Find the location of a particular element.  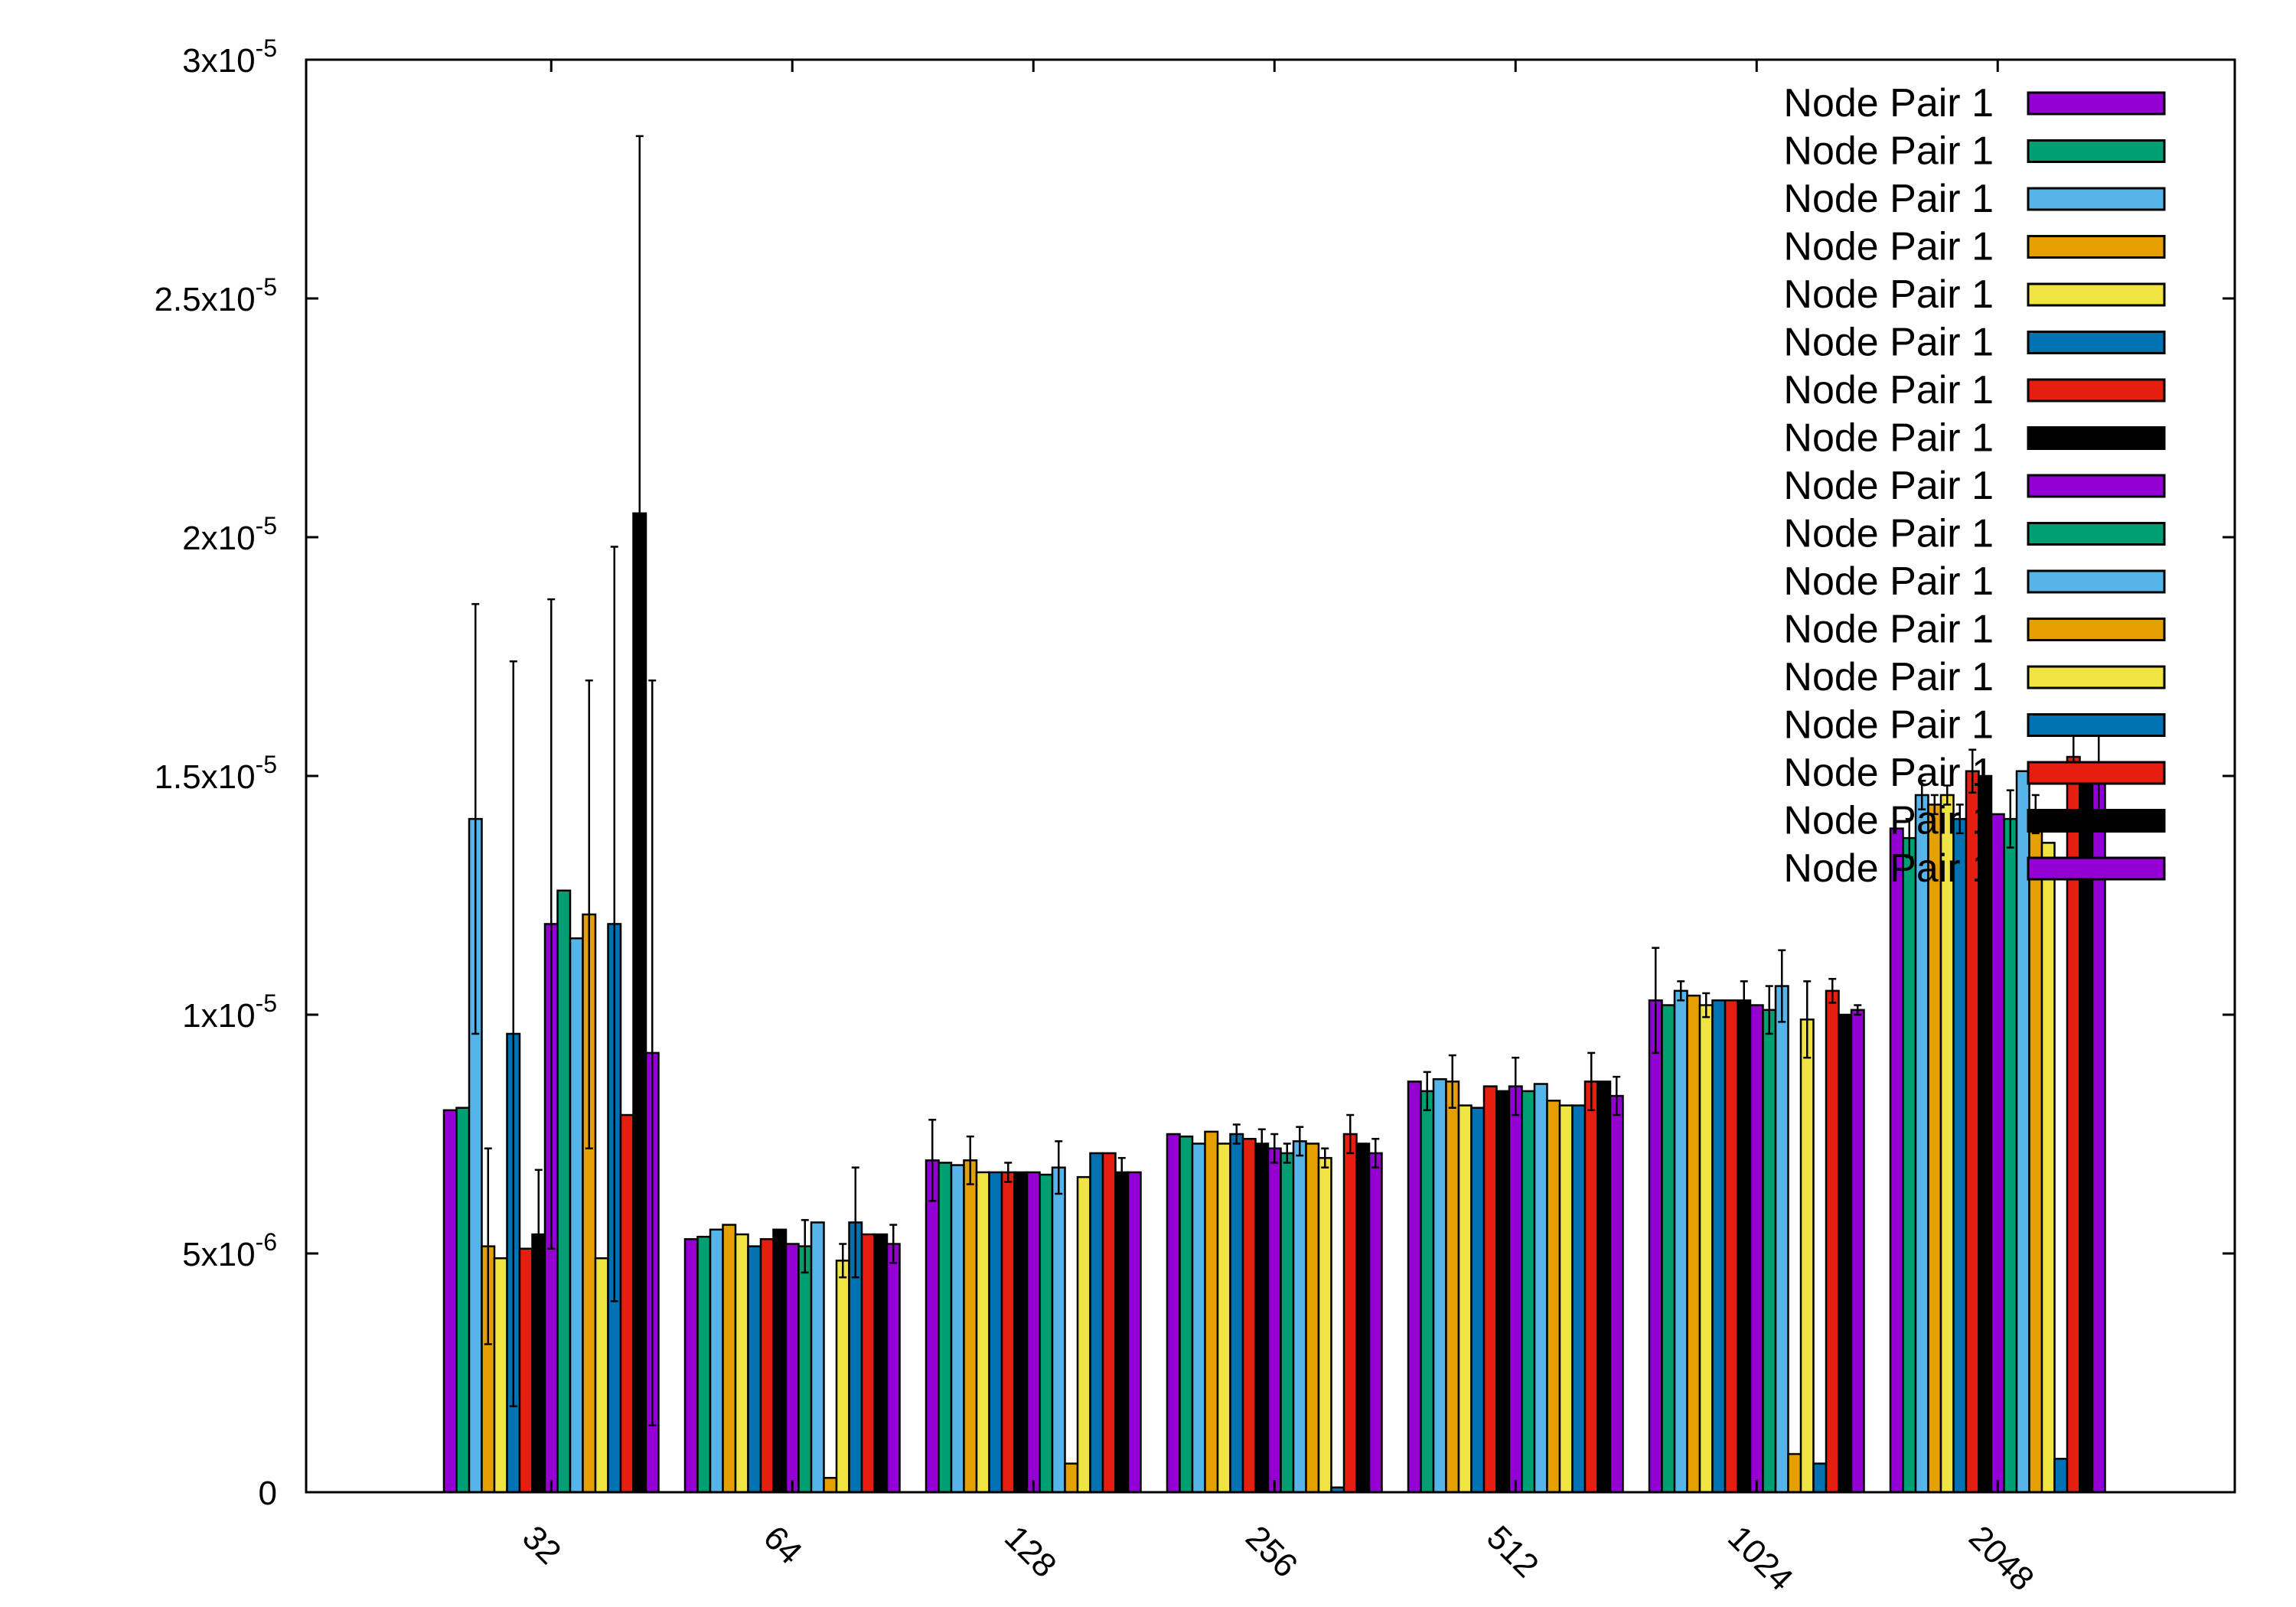

legend-item-15: Node Pair 1 is located at coordinates (1974, 773).